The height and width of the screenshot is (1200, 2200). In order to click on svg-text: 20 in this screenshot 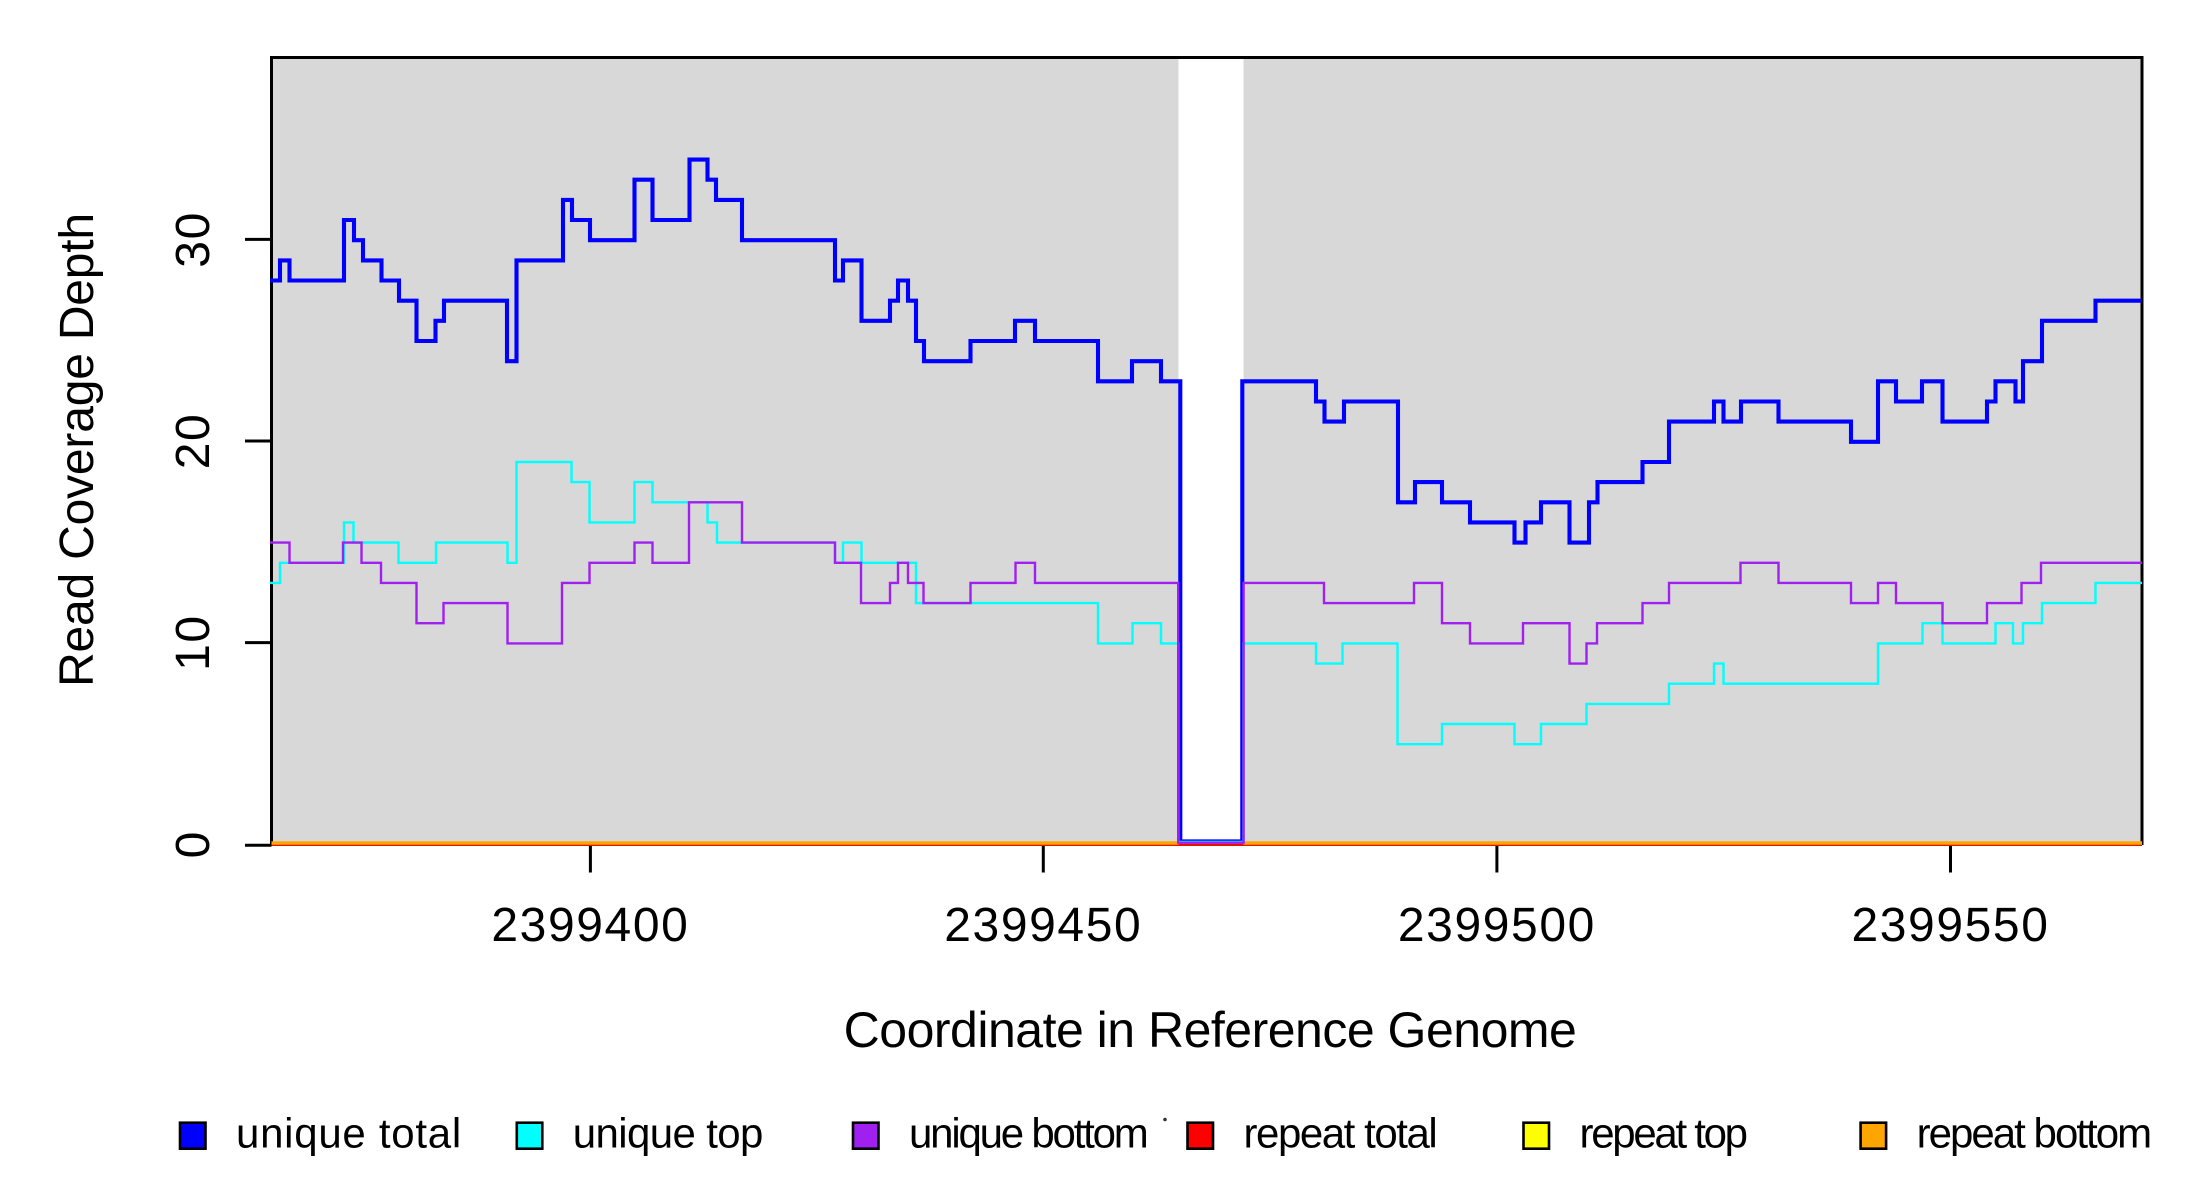, I will do `click(193, 441)`.